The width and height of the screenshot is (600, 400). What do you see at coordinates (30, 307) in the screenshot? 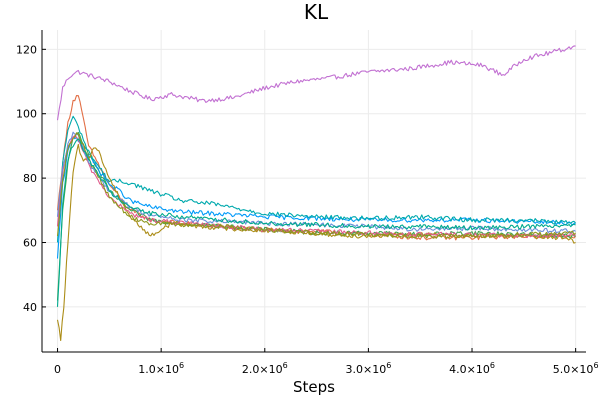
I see `y-tick-label: 40` at bounding box center [30, 307].